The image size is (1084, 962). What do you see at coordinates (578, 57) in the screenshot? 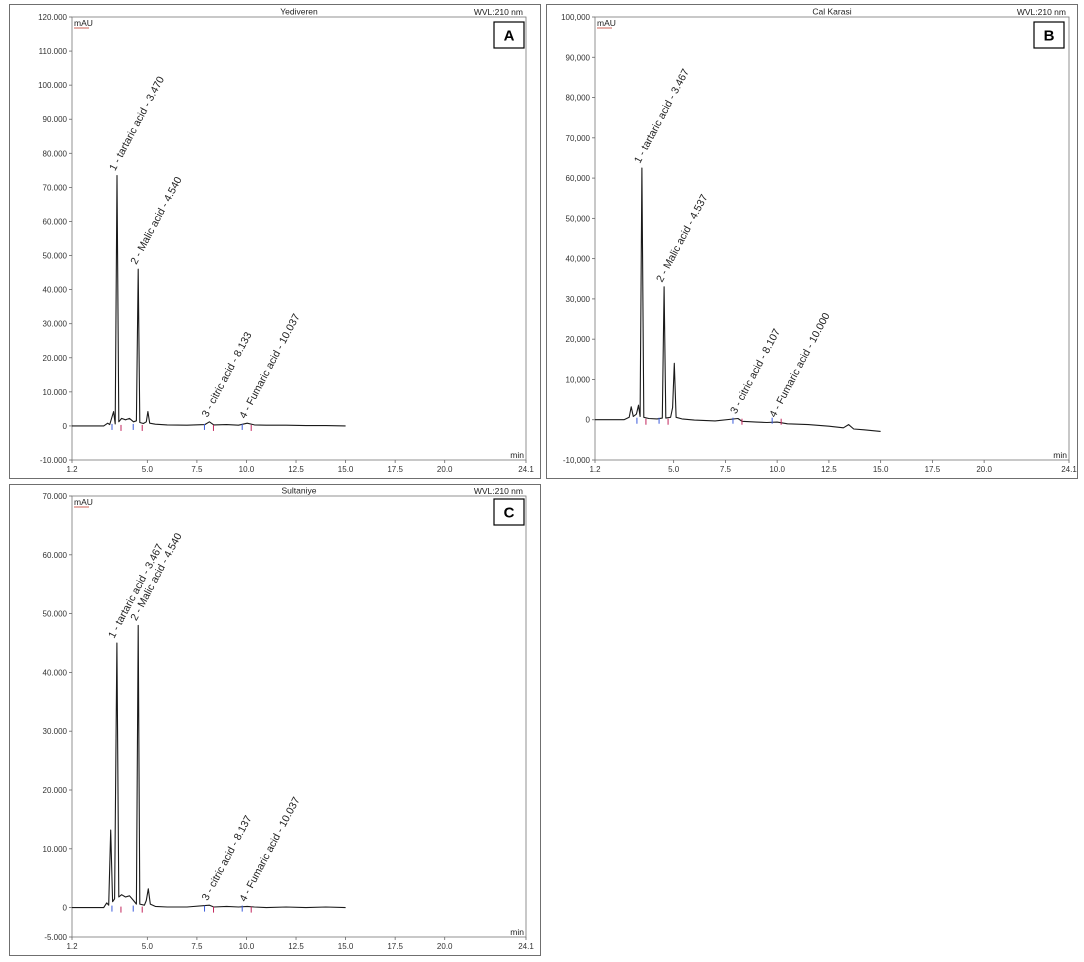
I see `y-tick-label: 90,000` at bounding box center [578, 57].